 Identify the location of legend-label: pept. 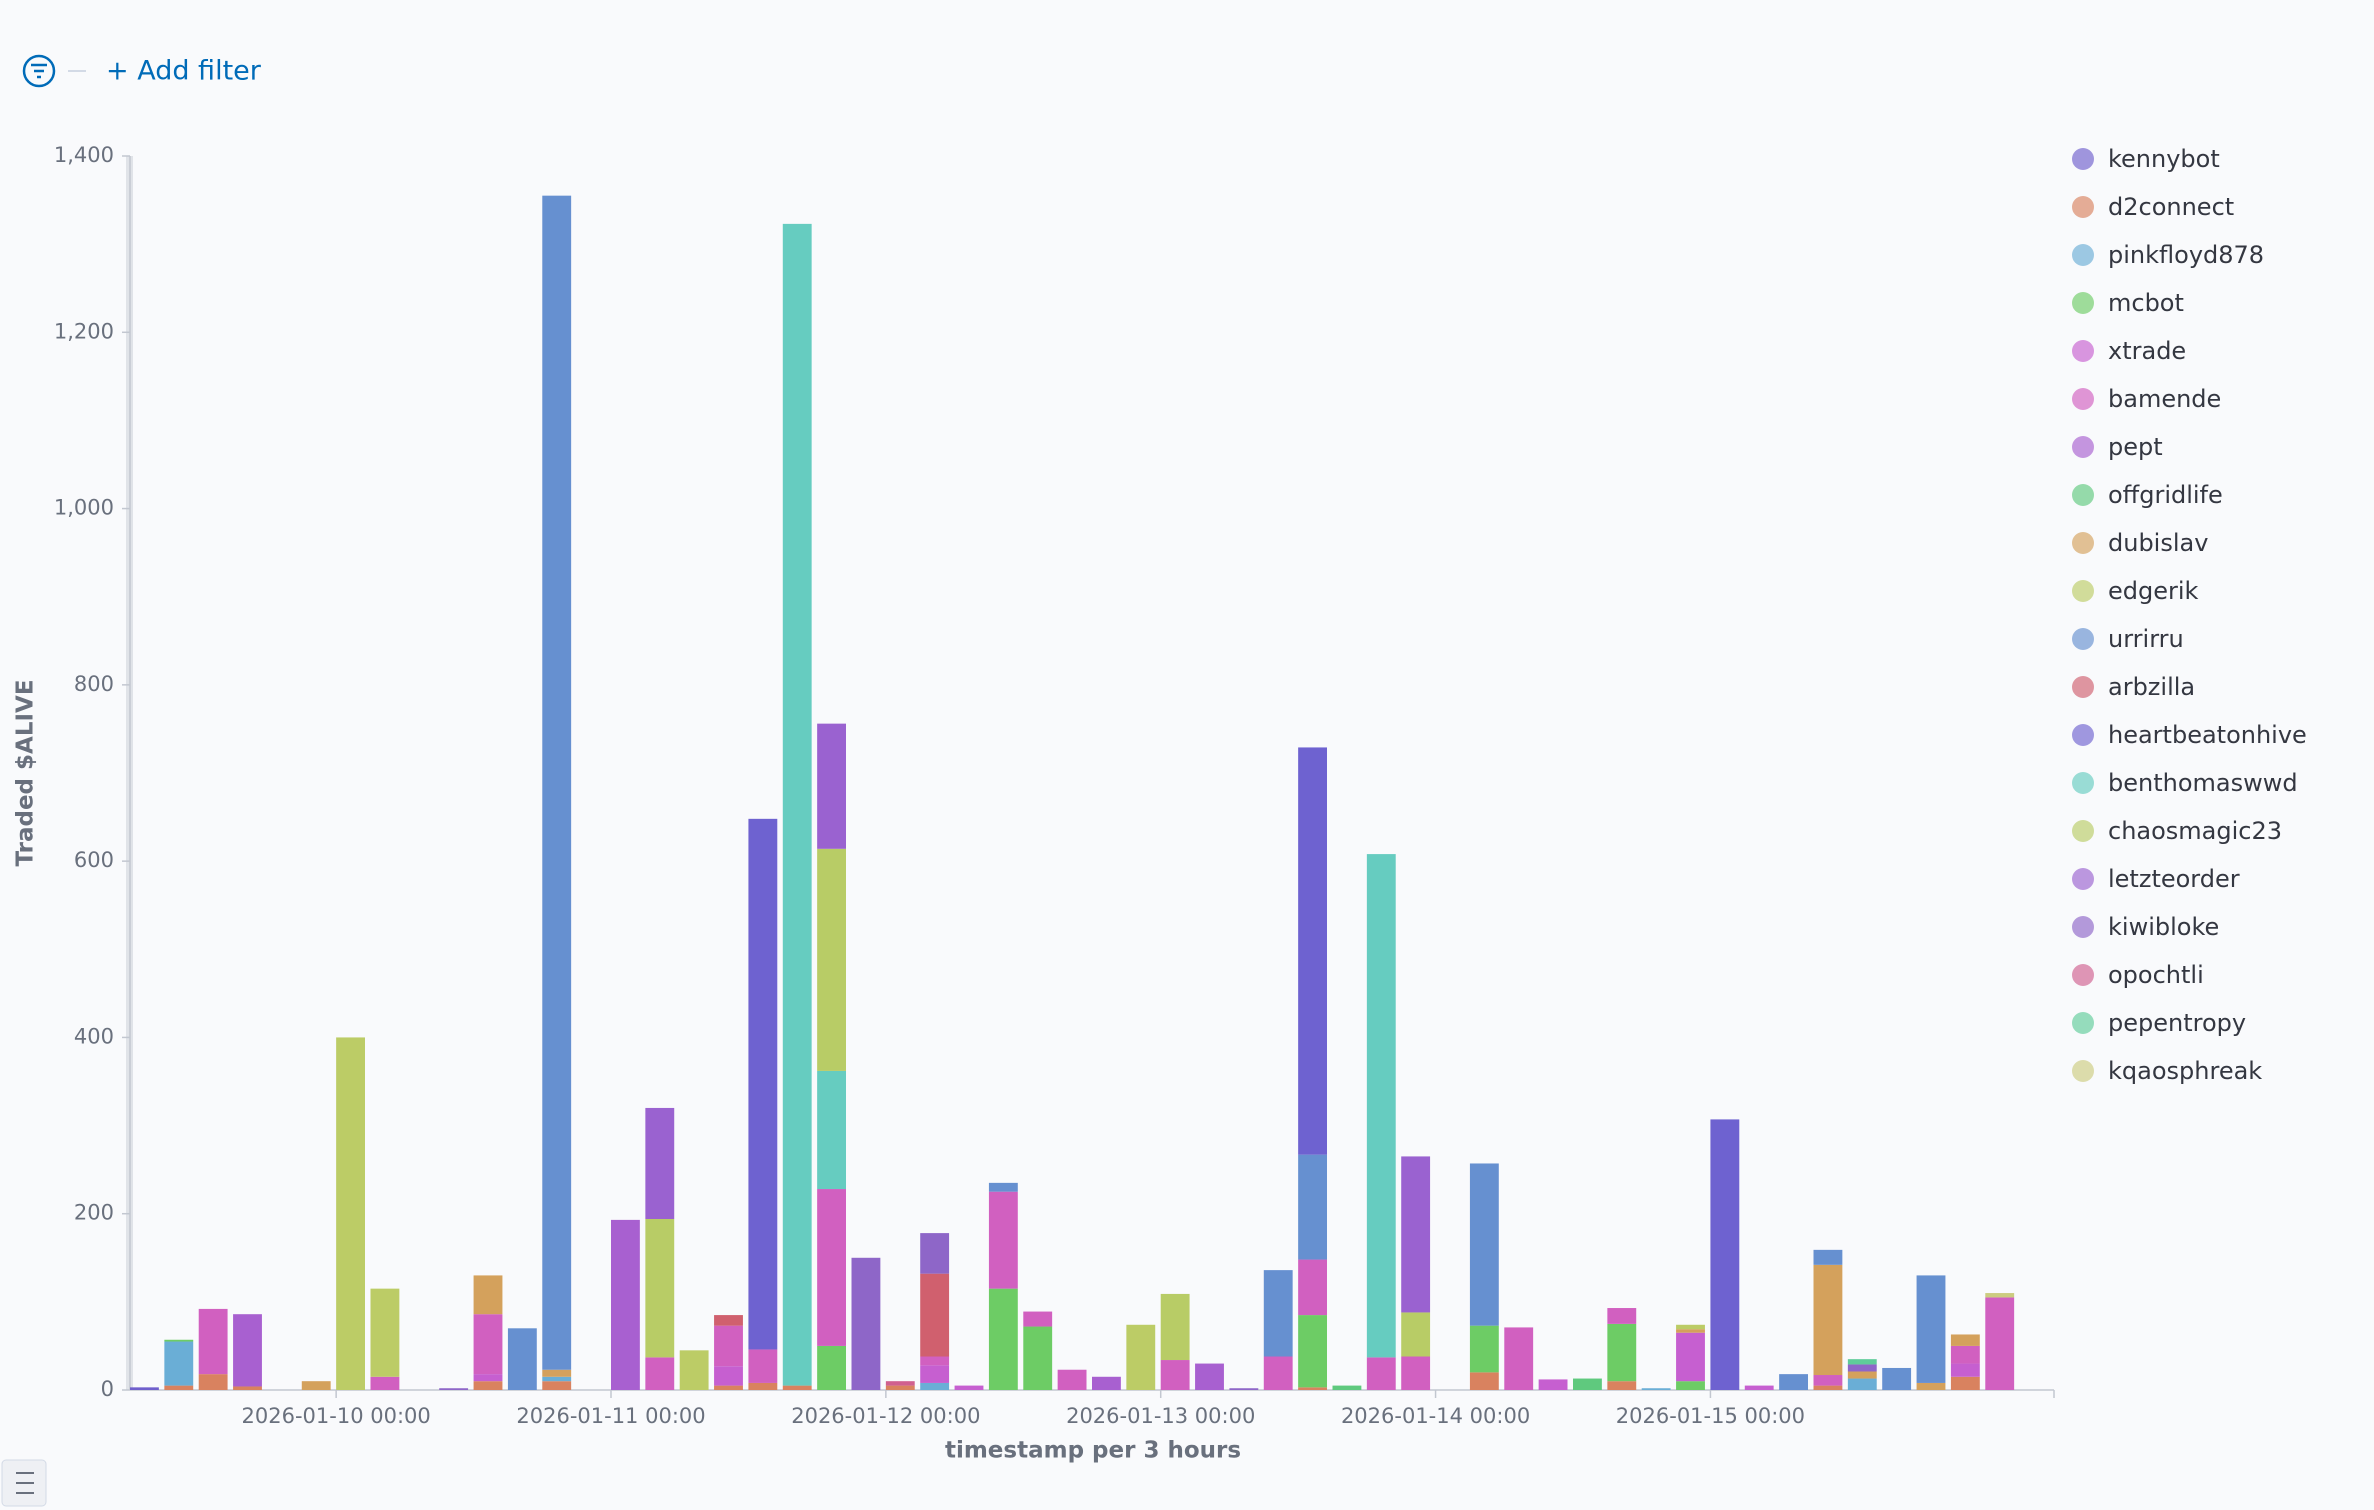
(2135, 447).